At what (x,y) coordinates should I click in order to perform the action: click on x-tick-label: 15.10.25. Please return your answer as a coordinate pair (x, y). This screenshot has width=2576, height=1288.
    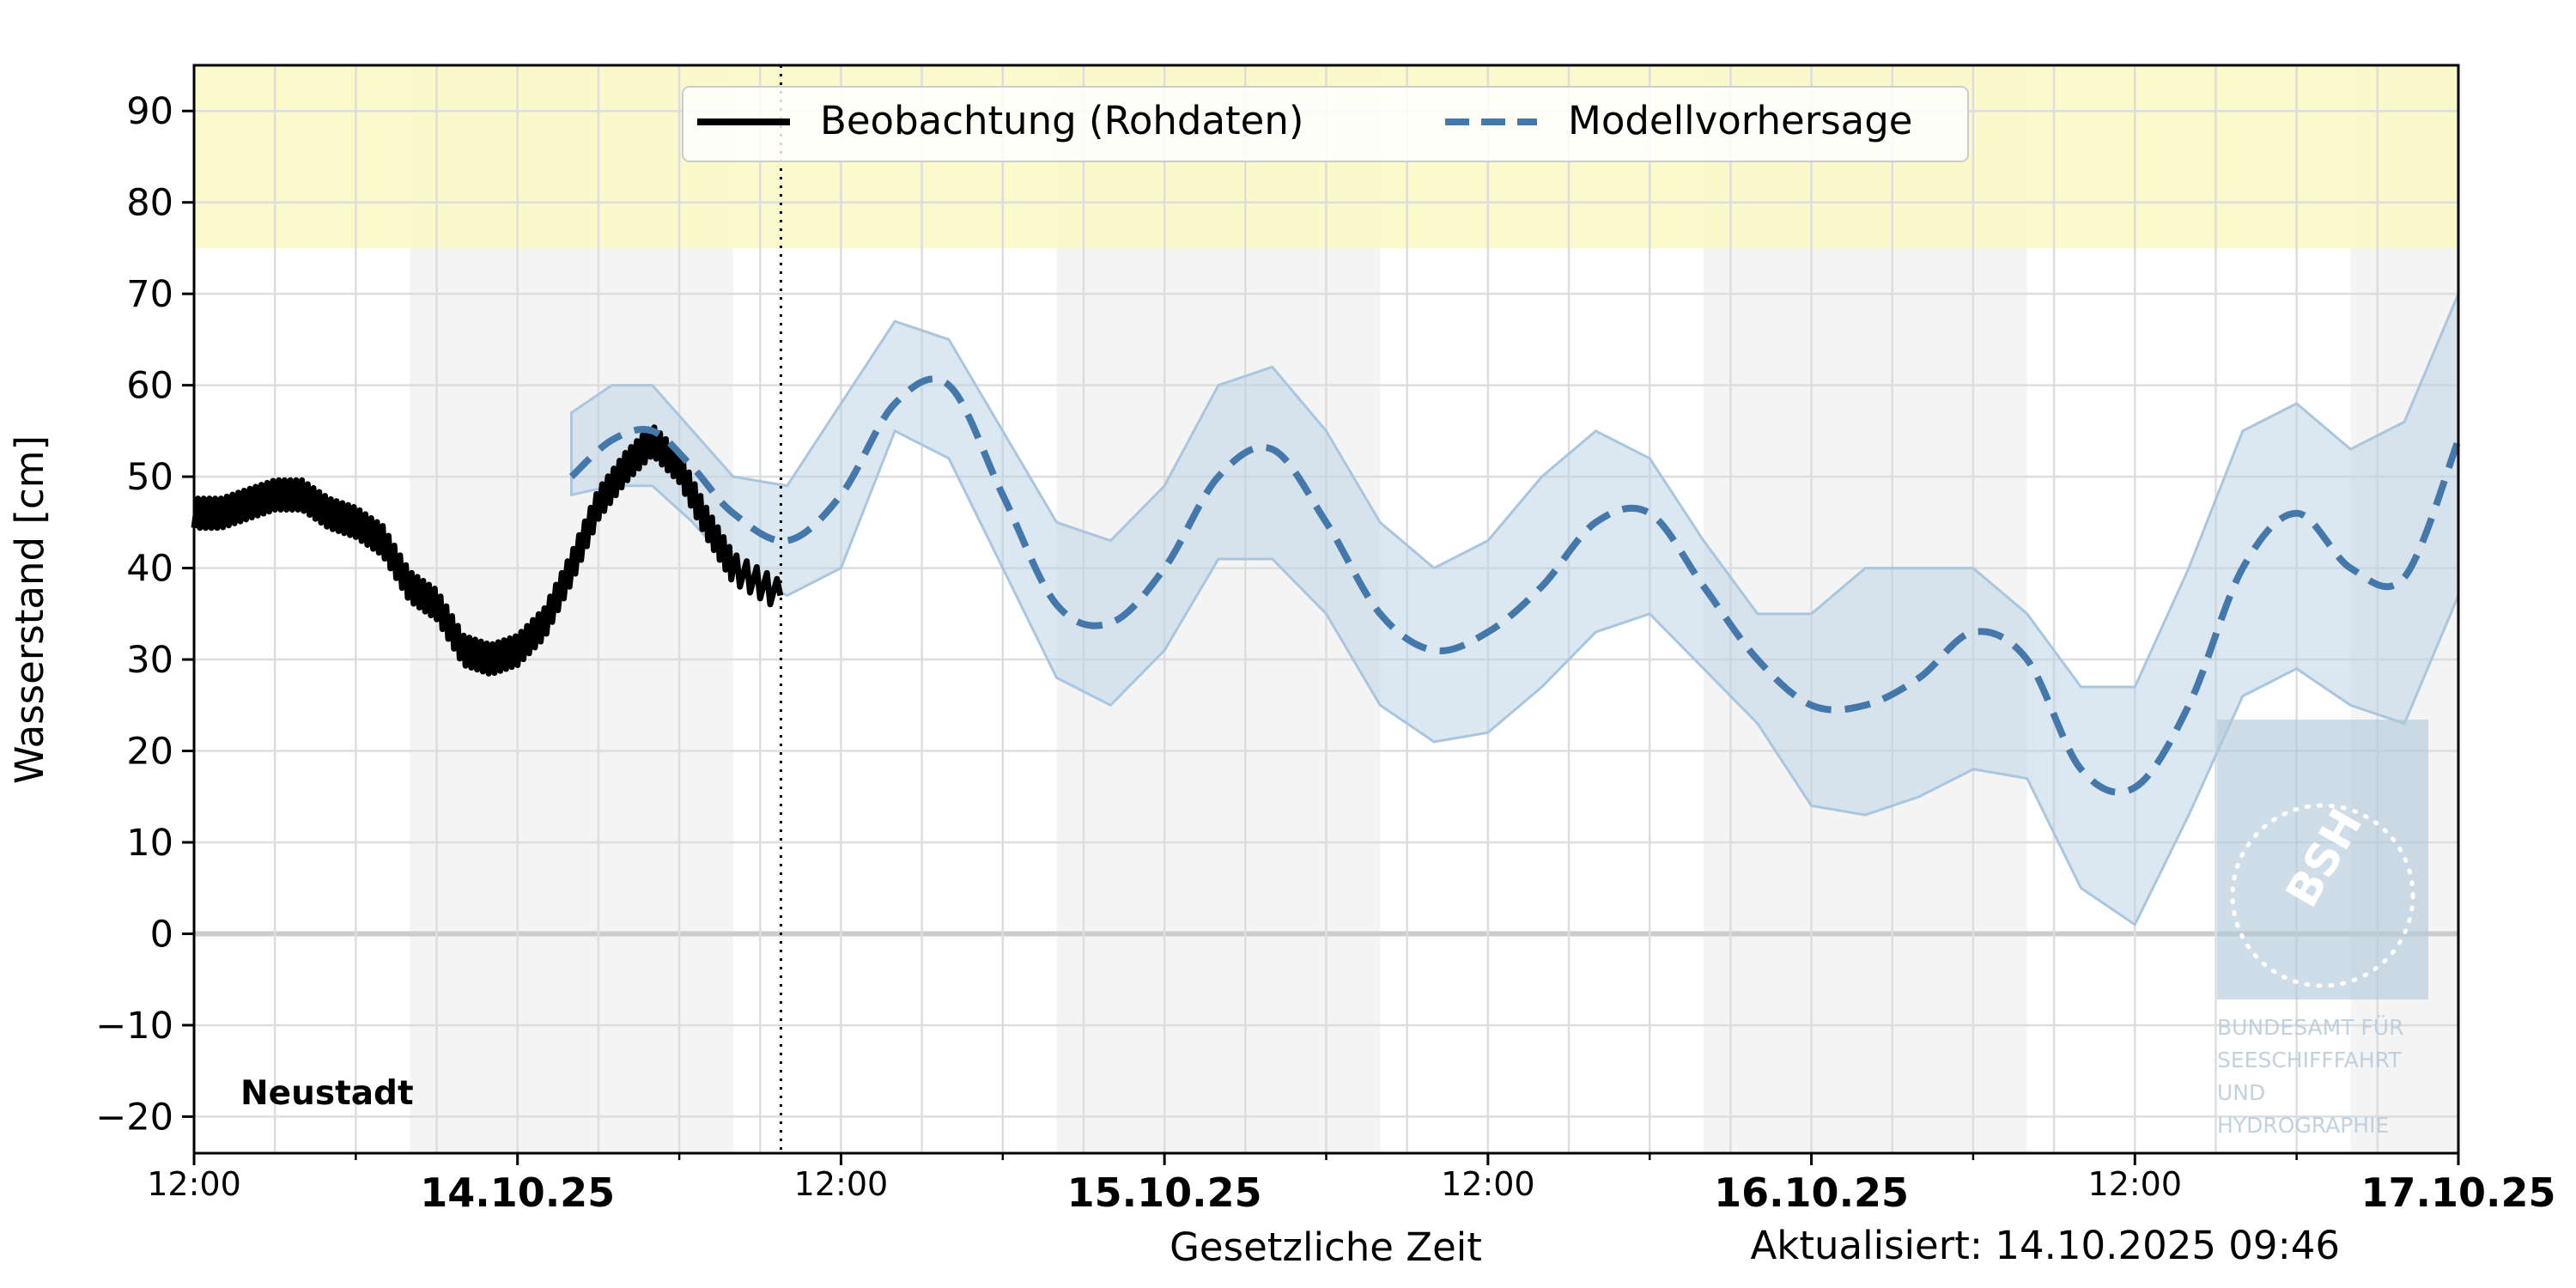
    Looking at the image, I should click on (1164, 1193).